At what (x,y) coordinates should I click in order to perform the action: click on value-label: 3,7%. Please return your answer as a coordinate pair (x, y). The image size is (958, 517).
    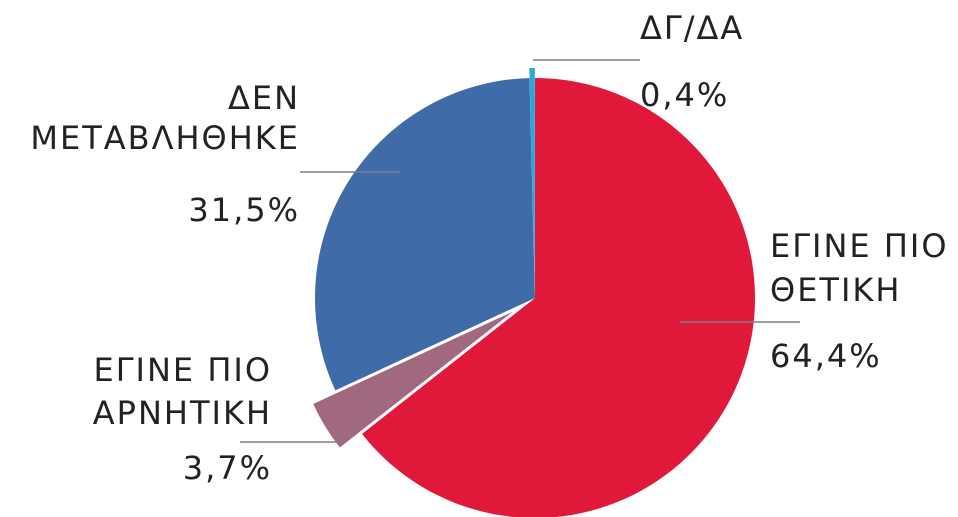
    Looking at the image, I should click on (227, 468).